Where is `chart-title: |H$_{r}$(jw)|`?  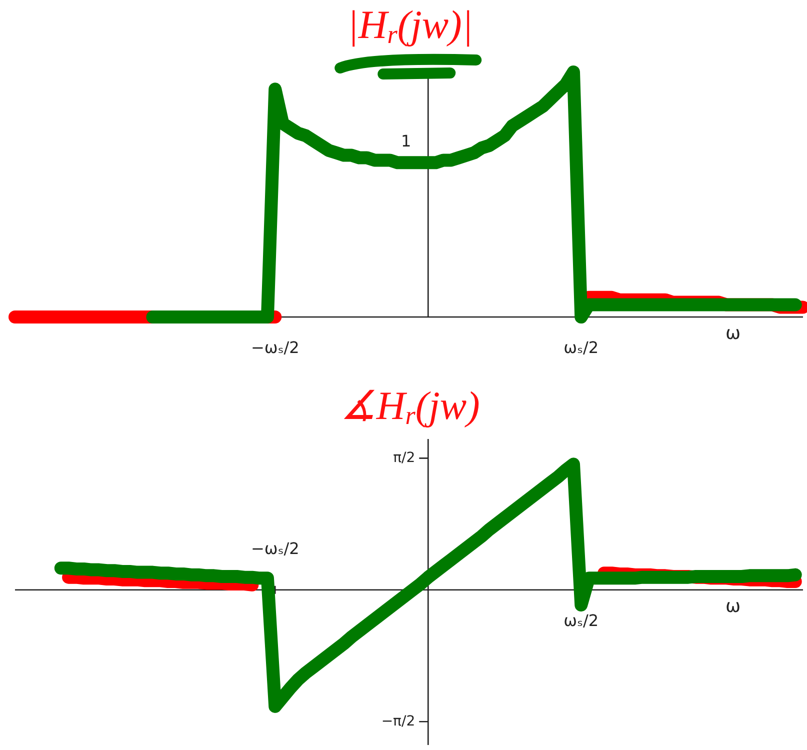 chart-title: |H$_{r}$(jw)| is located at coordinates (410, 25).